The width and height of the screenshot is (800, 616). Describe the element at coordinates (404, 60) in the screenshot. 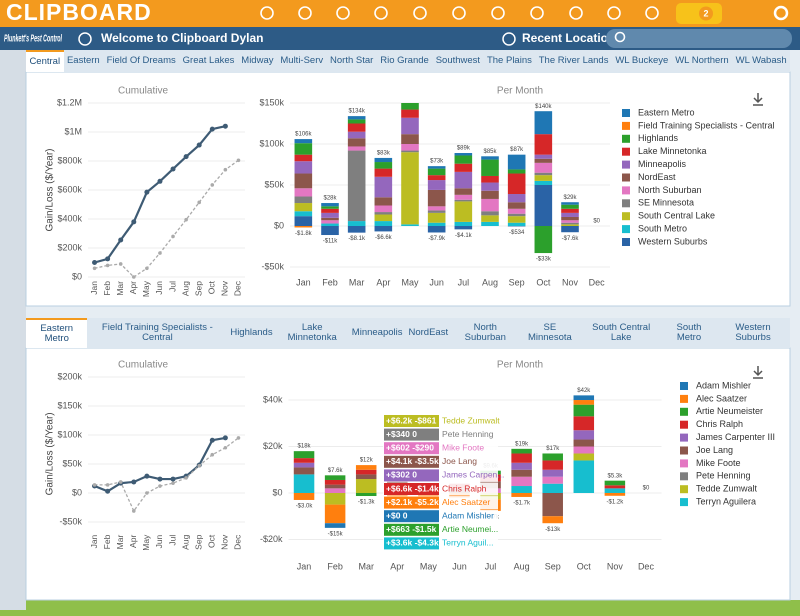

I see `tab: Rio Grande` at that location.